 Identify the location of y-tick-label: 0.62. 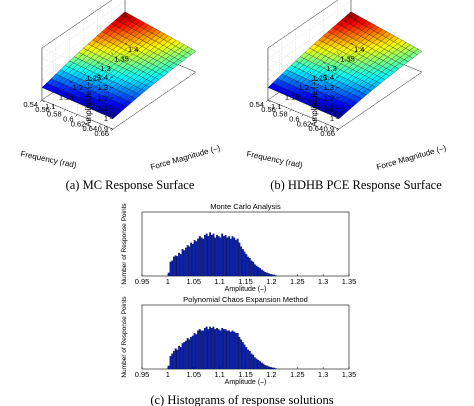
(304, 123).